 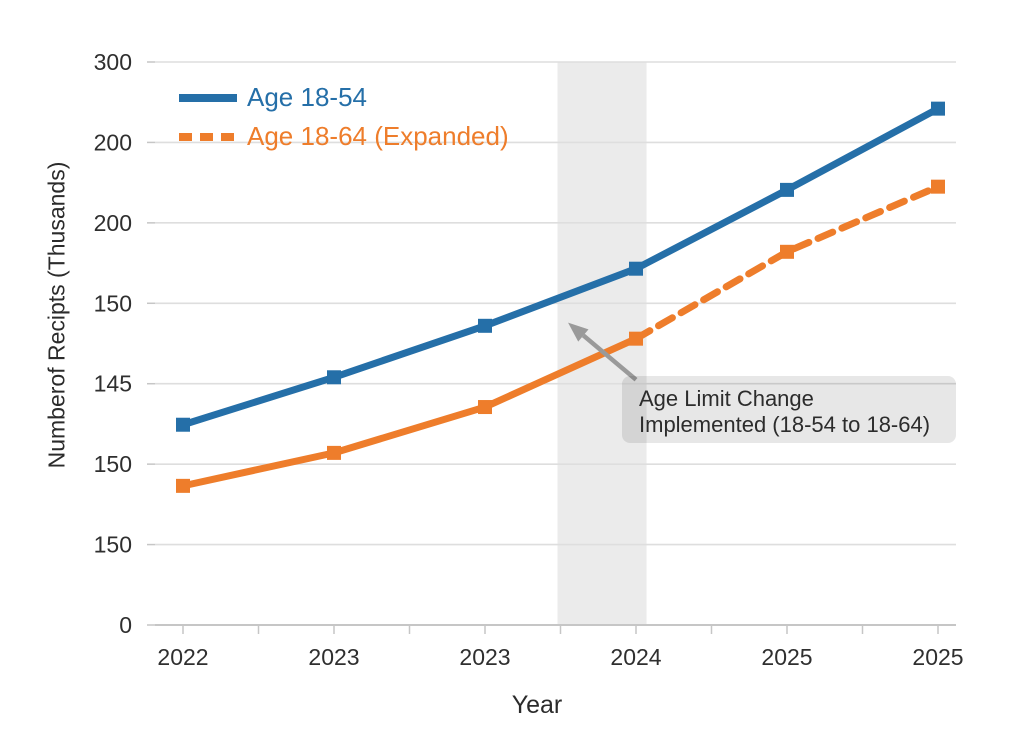 I want to click on x-axis-title: Year, so click(x=537, y=705).